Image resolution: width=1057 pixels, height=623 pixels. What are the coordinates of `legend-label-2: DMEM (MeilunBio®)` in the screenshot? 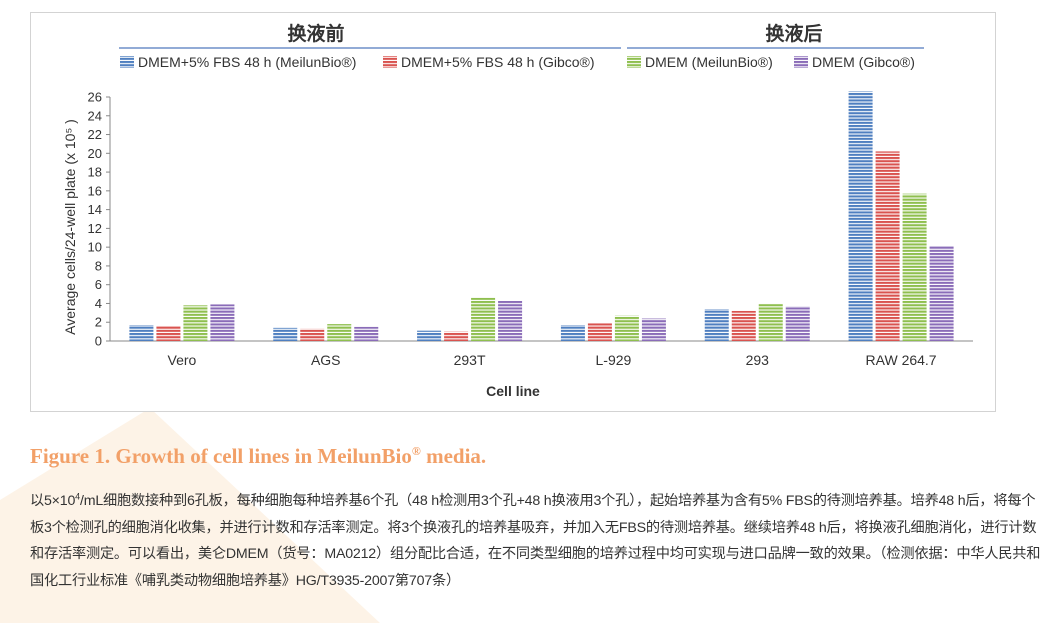 It's located at (709, 62).